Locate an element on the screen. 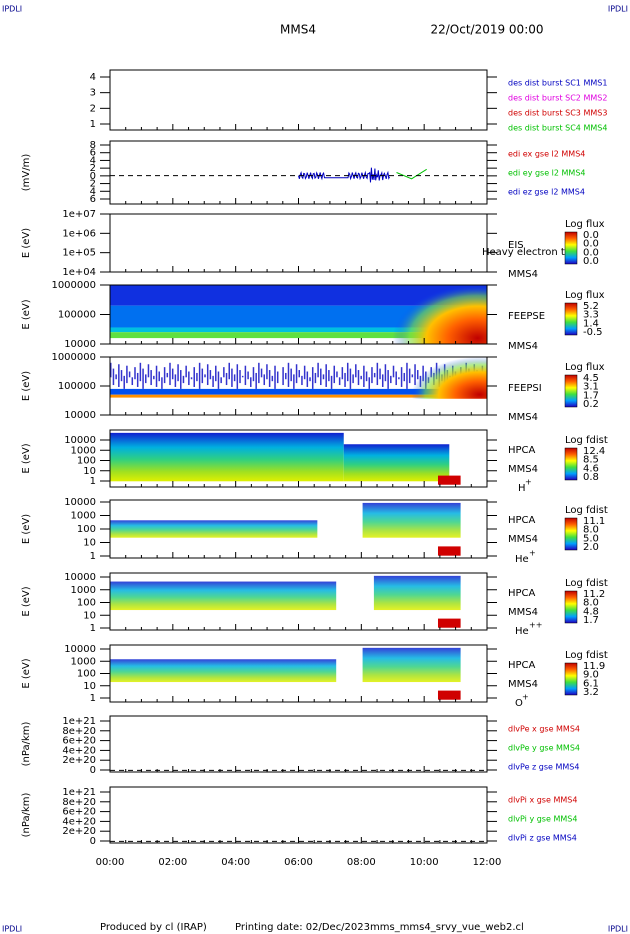  x-tick-label: 12:00 is located at coordinates (487, 862).